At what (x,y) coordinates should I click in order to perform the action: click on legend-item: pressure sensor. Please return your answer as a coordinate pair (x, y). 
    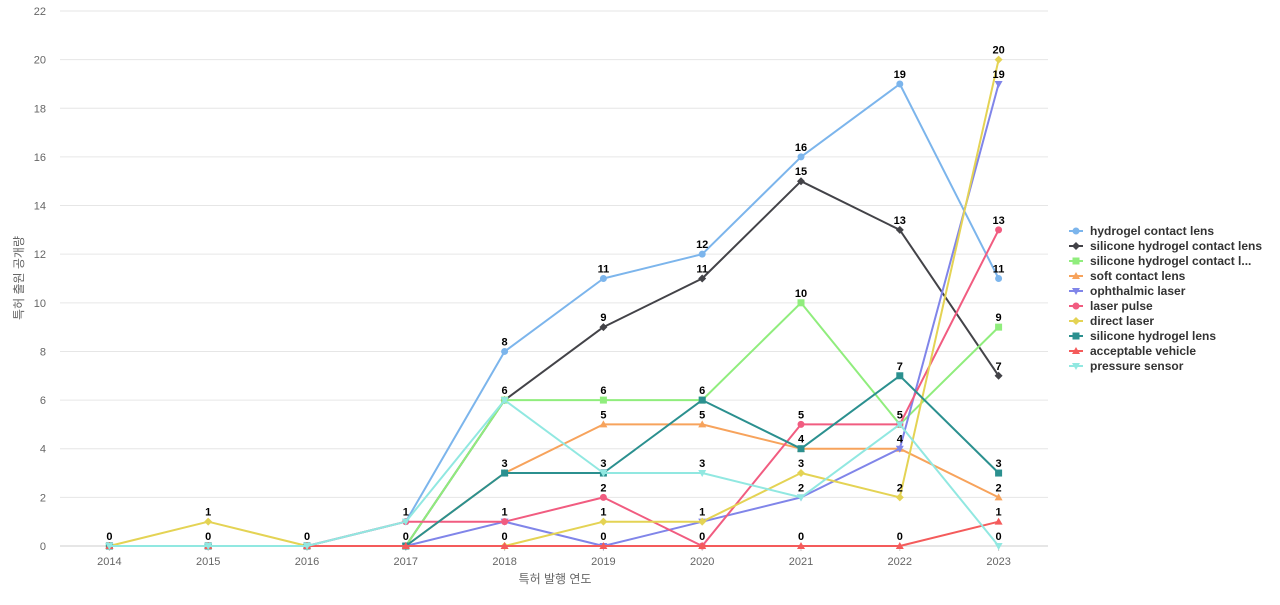
    Looking at the image, I should click on (1126, 366).